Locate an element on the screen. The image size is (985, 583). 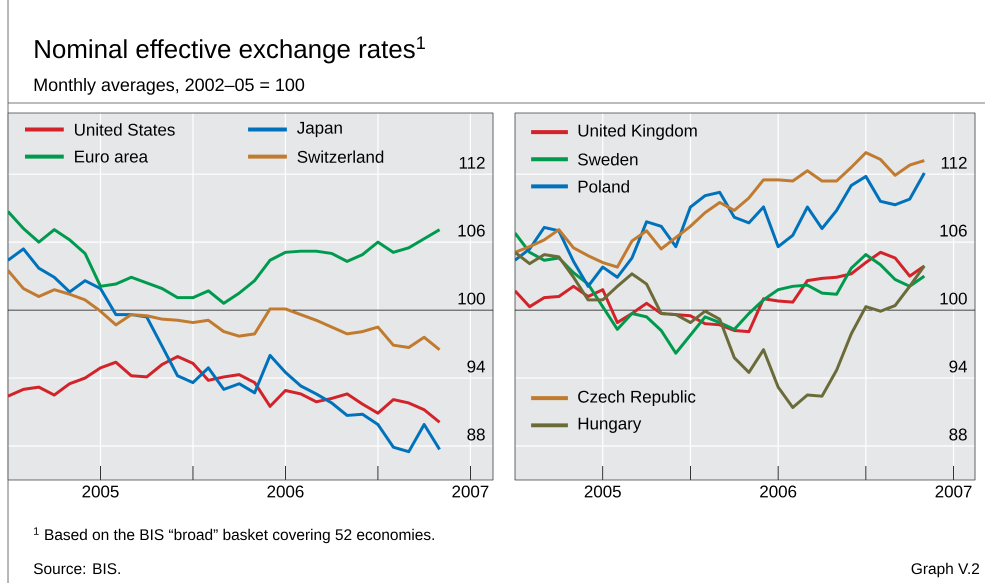
legend-label: Sweden is located at coordinates (608, 159).